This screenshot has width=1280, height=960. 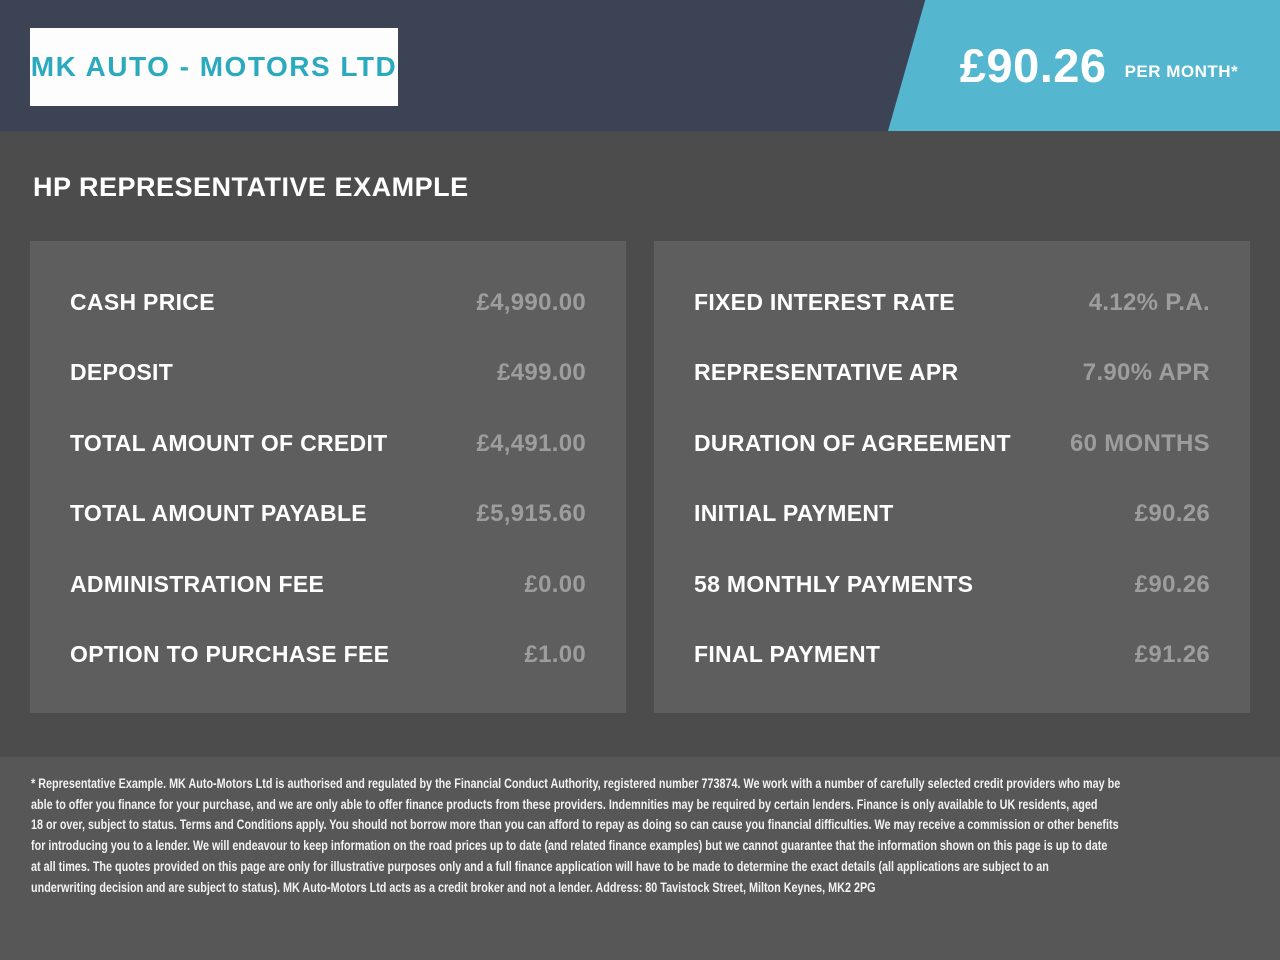 What do you see at coordinates (218, 513) in the screenshot?
I see `finance-row-label: TOTAL AMOUNT PAYABLE` at bounding box center [218, 513].